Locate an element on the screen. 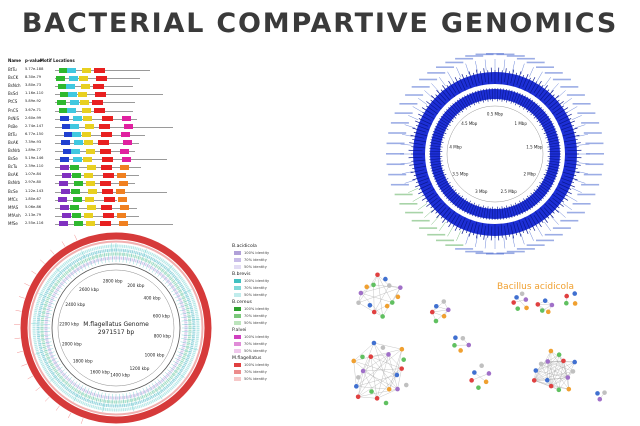 The image size is (640, 426). legend-level: 70% identity is located at coordinates (255, 259).